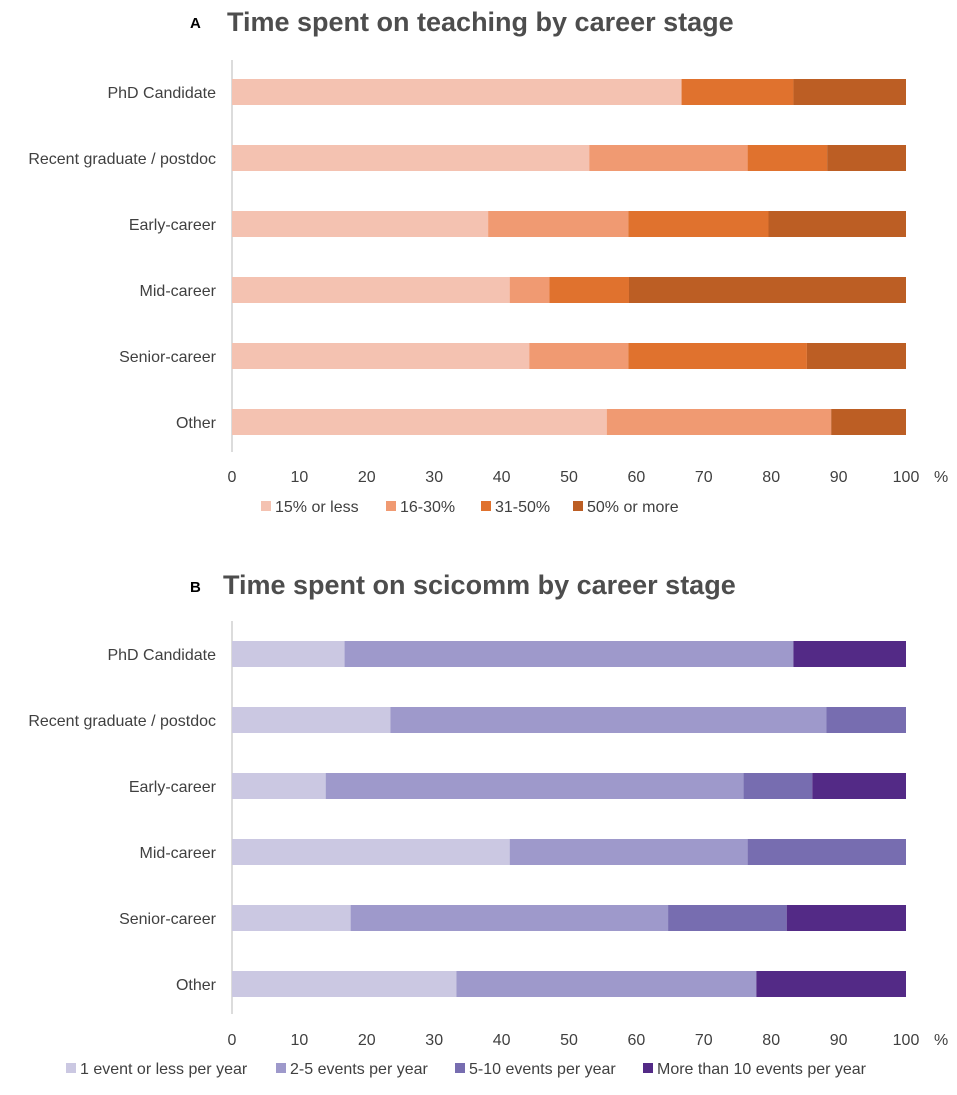  What do you see at coordinates (534, 786) in the screenshot?
I see `panel-b-bar-early-career-2-5-events-per-year` at bounding box center [534, 786].